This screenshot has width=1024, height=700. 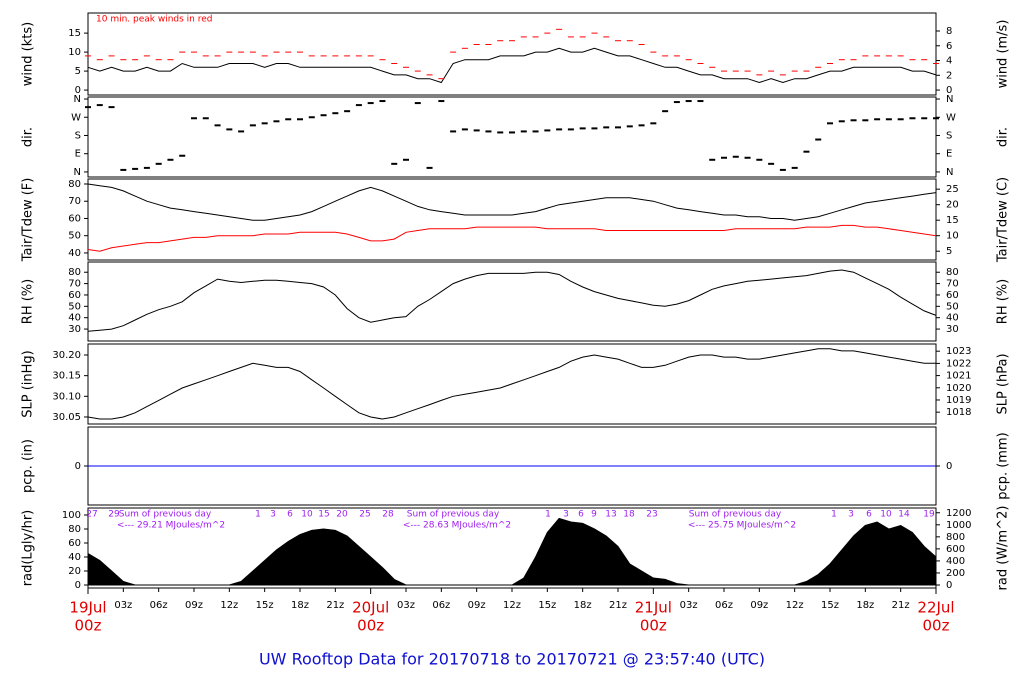 What do you see at coordinates (949, 46) in the screenshot?
I see `y2-tick-label: 6` at bounding box center [949, 46].